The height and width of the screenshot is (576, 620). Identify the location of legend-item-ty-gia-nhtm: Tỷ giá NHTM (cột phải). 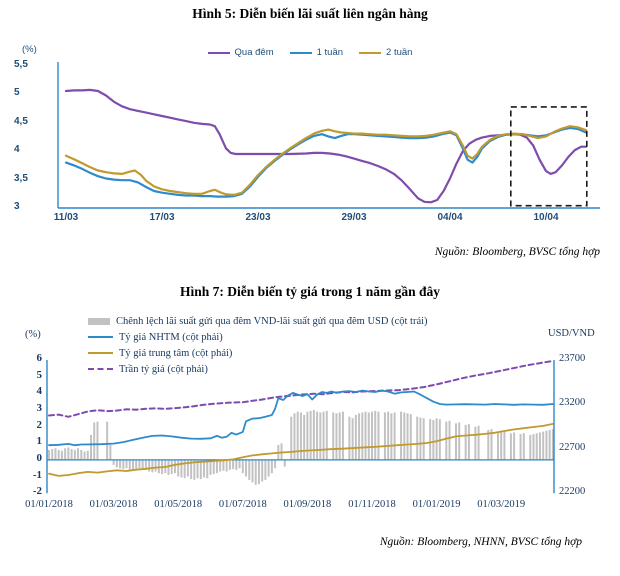
(258, 337).